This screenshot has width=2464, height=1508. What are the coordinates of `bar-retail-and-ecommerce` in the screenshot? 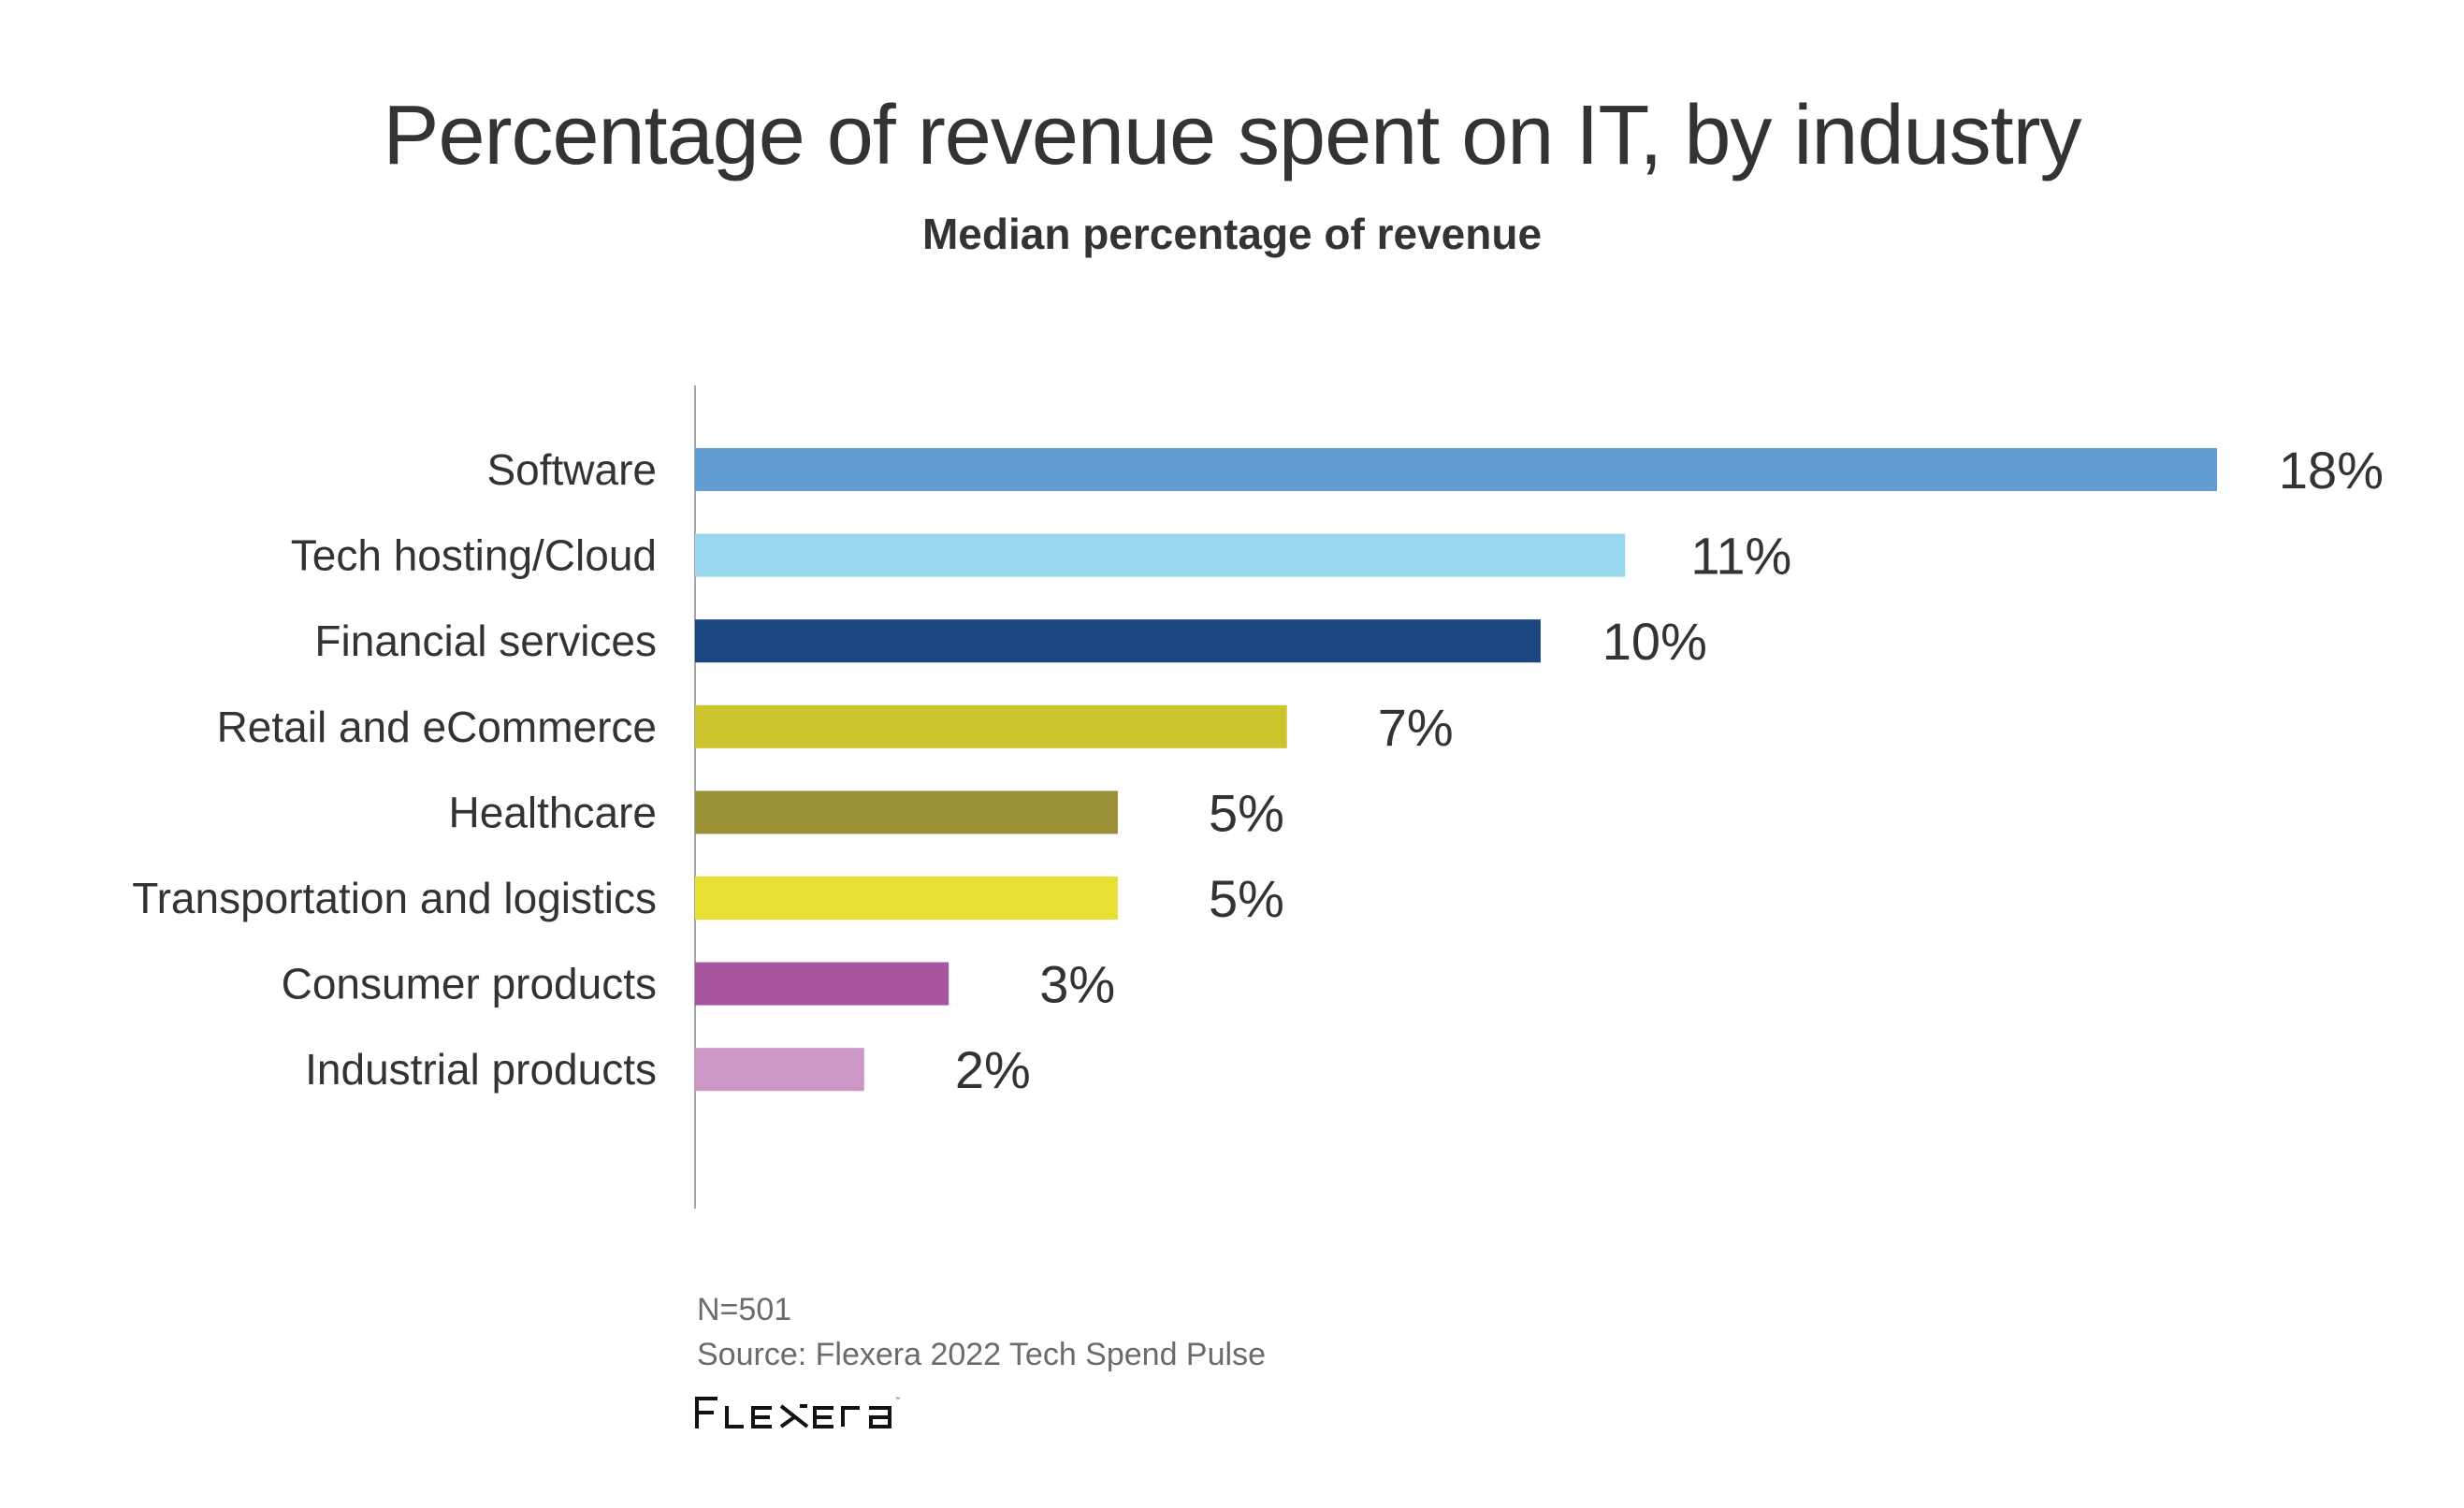 It's located at (991, 726).